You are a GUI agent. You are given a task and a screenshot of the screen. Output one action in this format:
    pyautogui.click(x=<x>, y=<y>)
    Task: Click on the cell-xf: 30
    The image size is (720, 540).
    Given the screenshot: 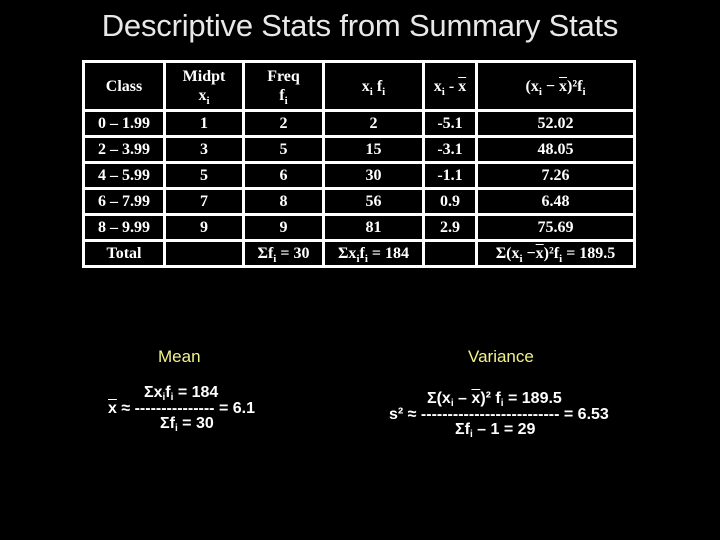 What is the action you would take?
    pyautogui.click(x=373, y=175)
    